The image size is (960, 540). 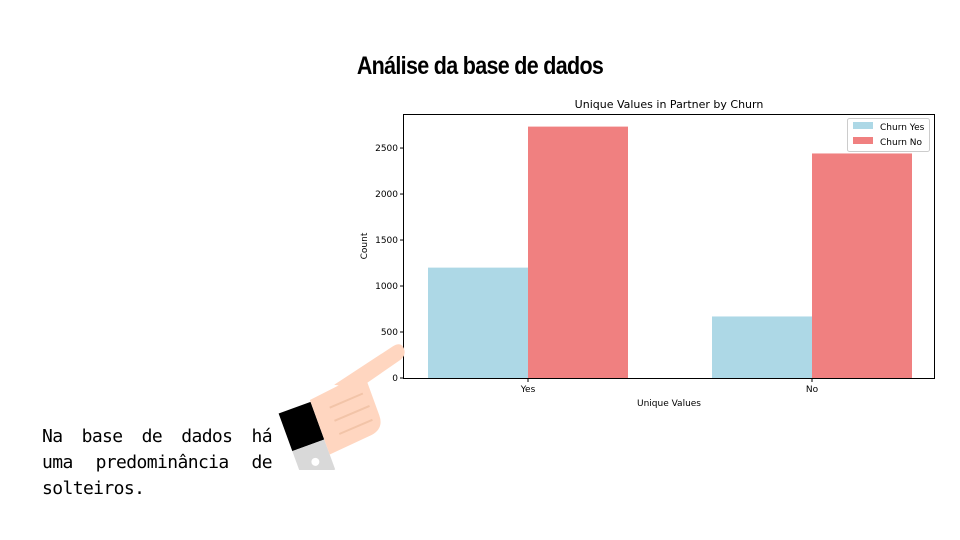 What do you see at coordinates (863, 140) in the screenshot?
I see `legend-swatch-churn-no` at bounding box center [863, 140].